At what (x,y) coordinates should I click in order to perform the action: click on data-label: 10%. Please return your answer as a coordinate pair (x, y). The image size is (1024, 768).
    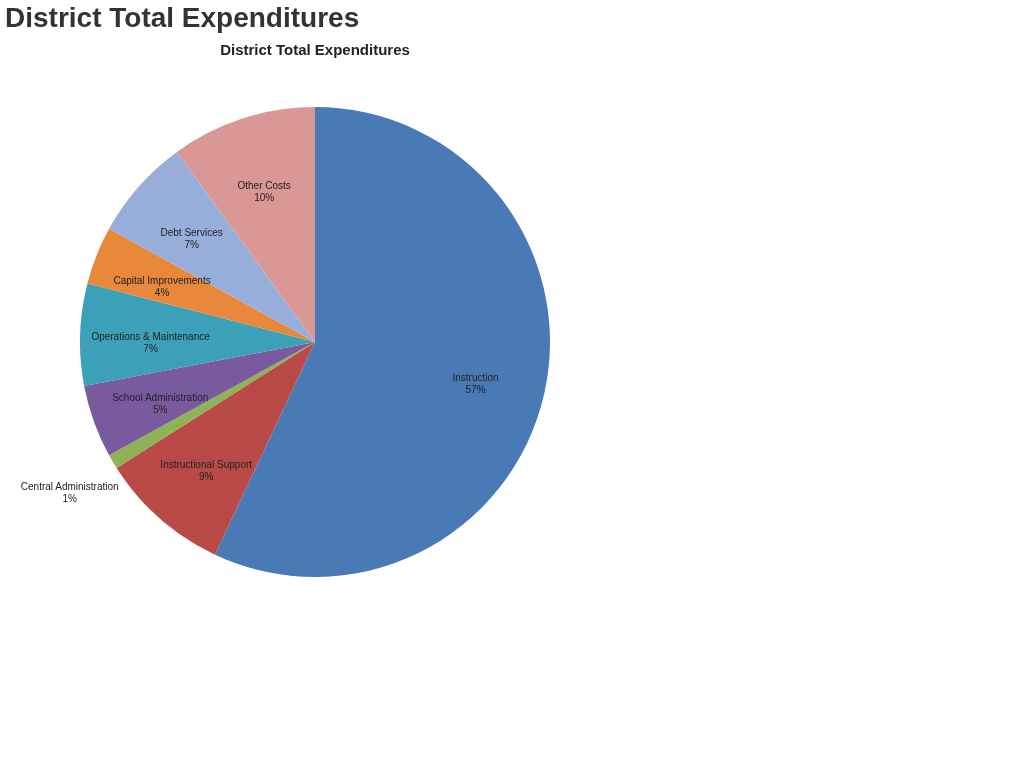
    Looking at the image, I should click on (264, 197).